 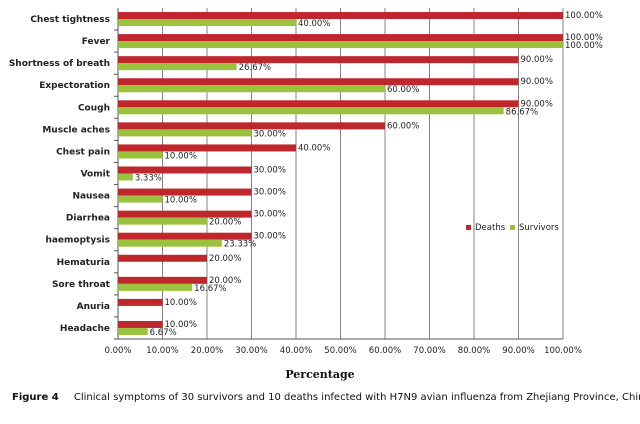 I want to click on category-label: haemoptysis, so click(x=77, y=241).